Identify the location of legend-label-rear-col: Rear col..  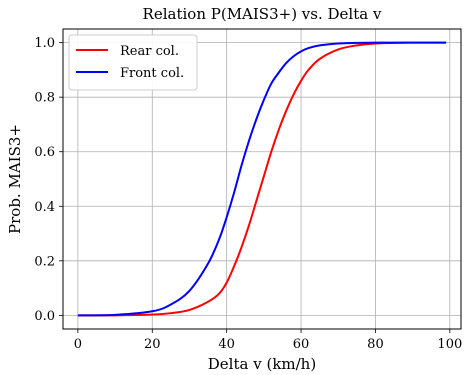
(149, 51).